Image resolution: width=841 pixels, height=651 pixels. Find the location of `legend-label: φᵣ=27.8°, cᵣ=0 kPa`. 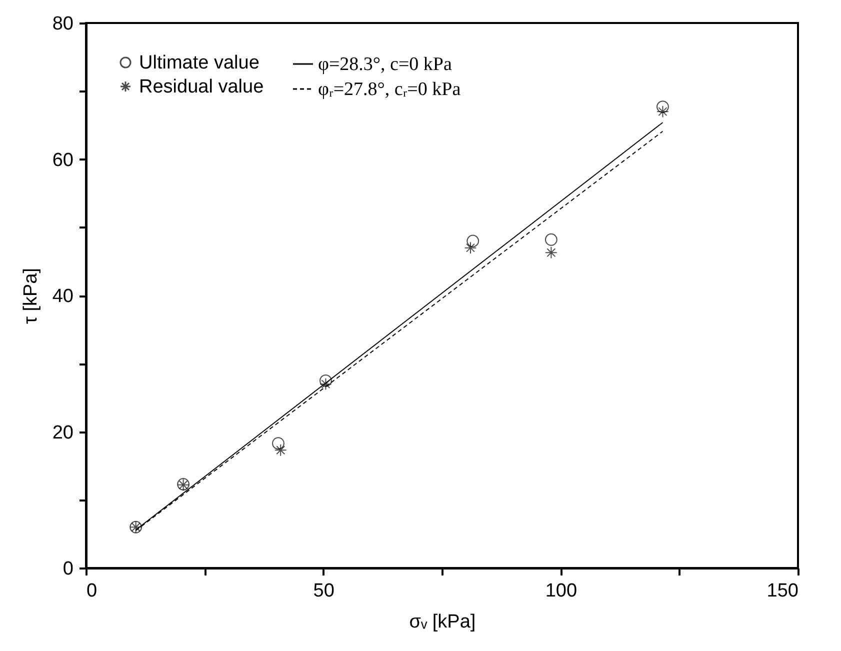

legend-label: φᵣ=27.8°, cᵣ=0 kPa is located at coordinates (390, 89).